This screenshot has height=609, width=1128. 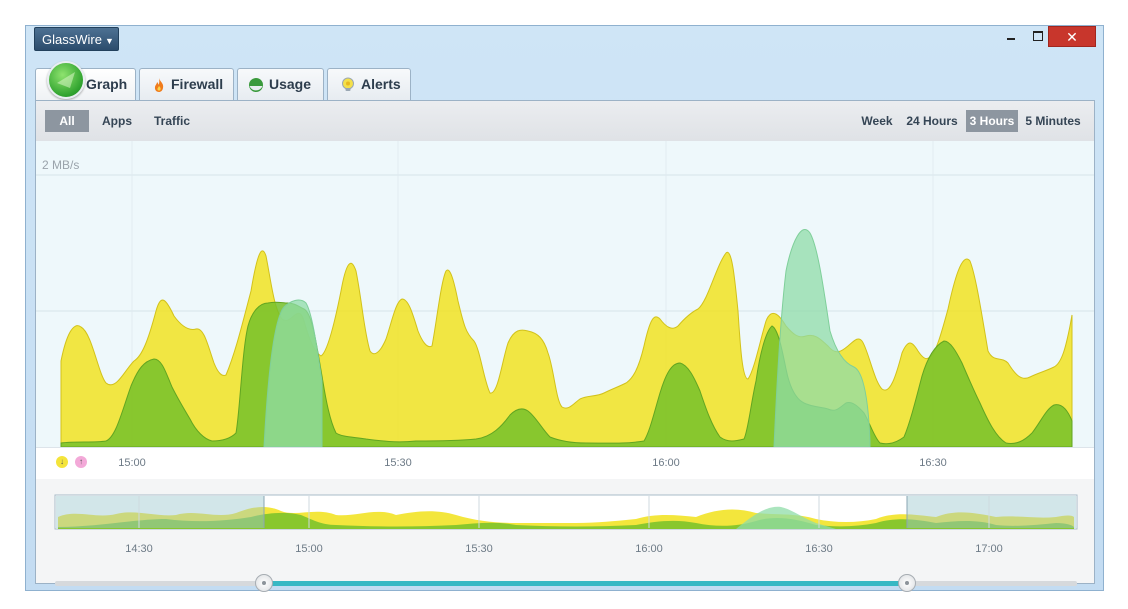 I want to click on graph-y-axis-label: 2 MB/s, so click(x=61, y=165).